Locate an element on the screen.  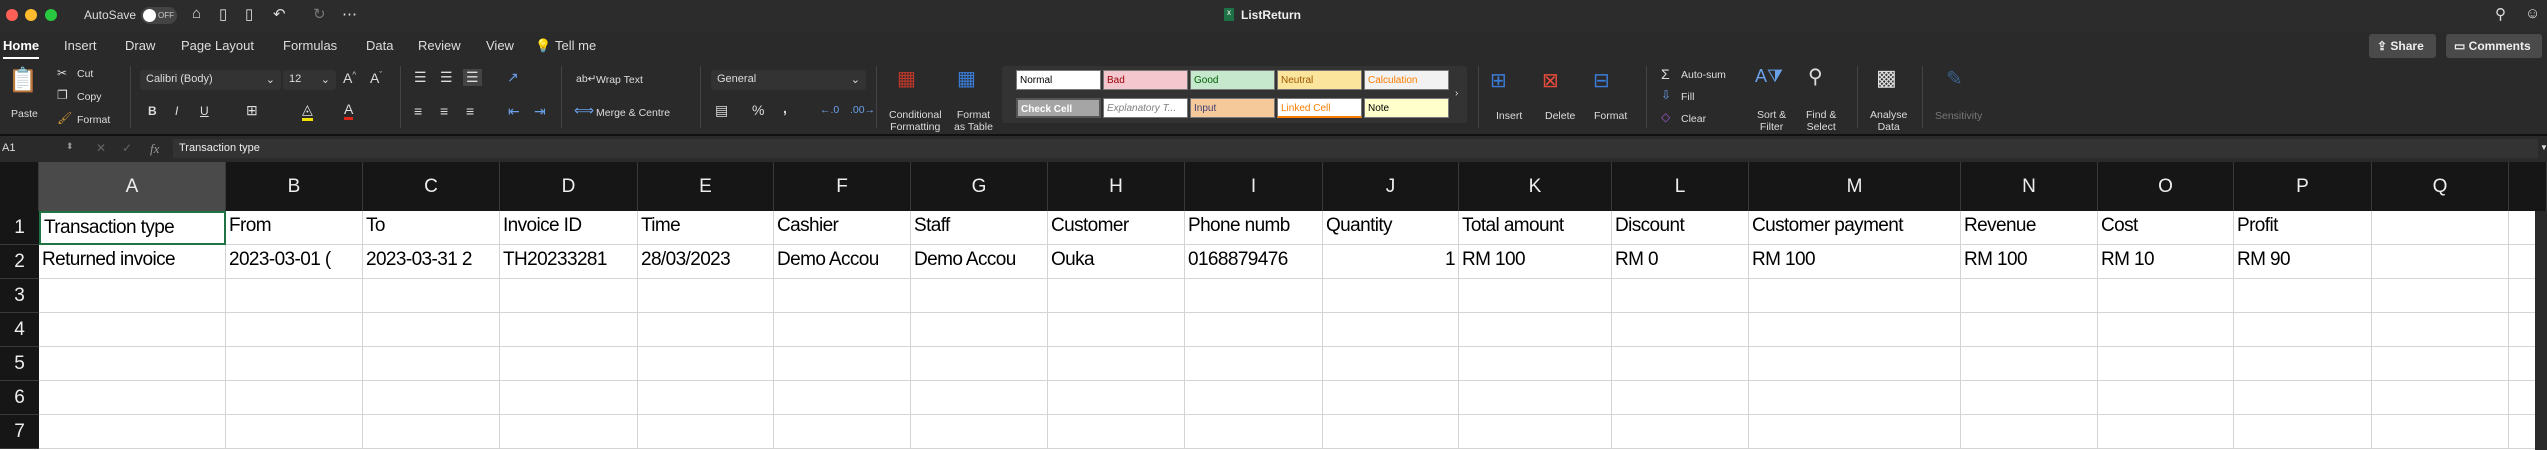
increase-font-size-icon: A^ is located at coordinates (350, 78).